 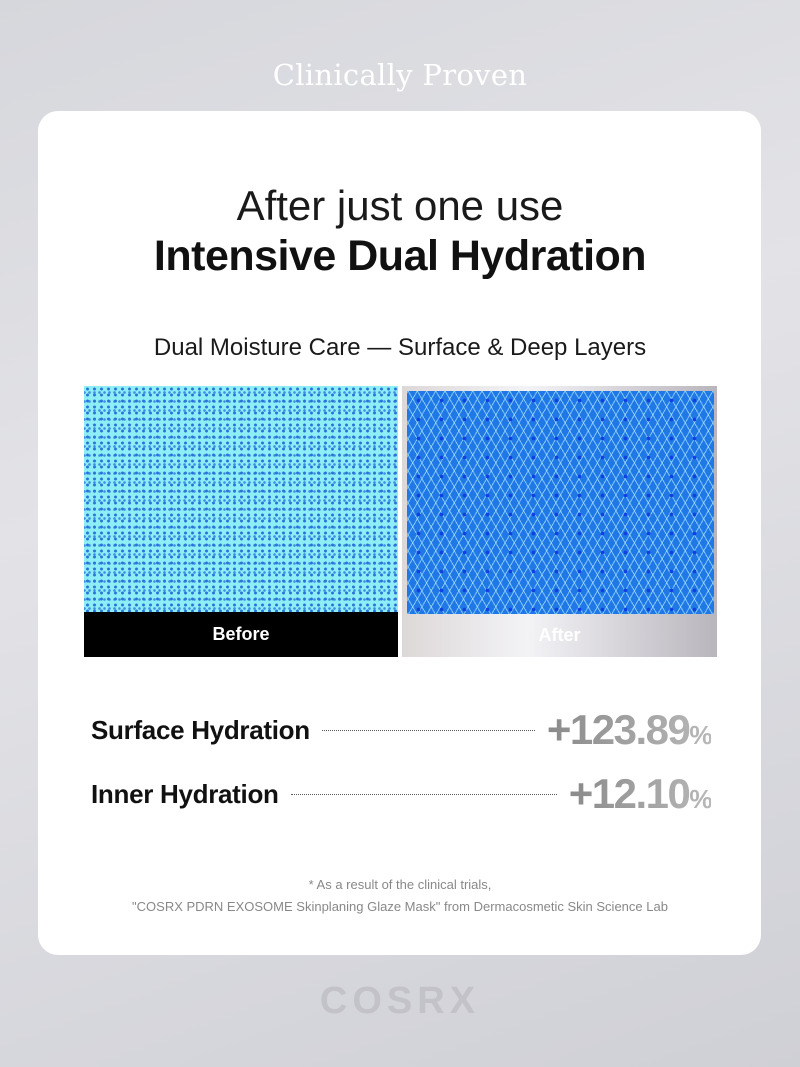 I want to click on result-value: +12.10%, so click(x=640, y=794).